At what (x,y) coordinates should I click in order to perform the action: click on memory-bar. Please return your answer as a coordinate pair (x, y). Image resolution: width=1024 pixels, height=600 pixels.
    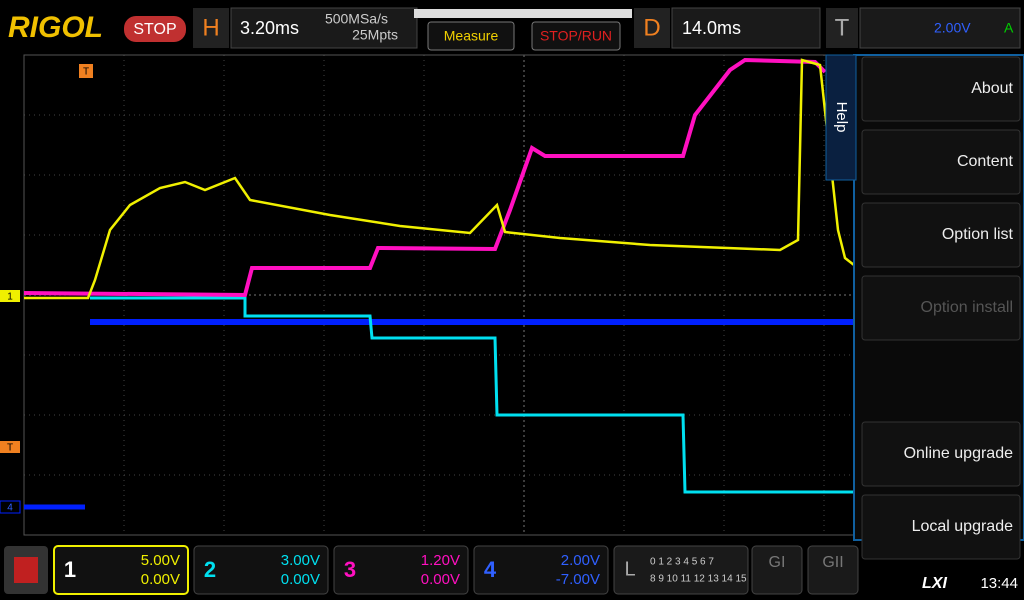
    Looking at the image, I should click on (523, 13).